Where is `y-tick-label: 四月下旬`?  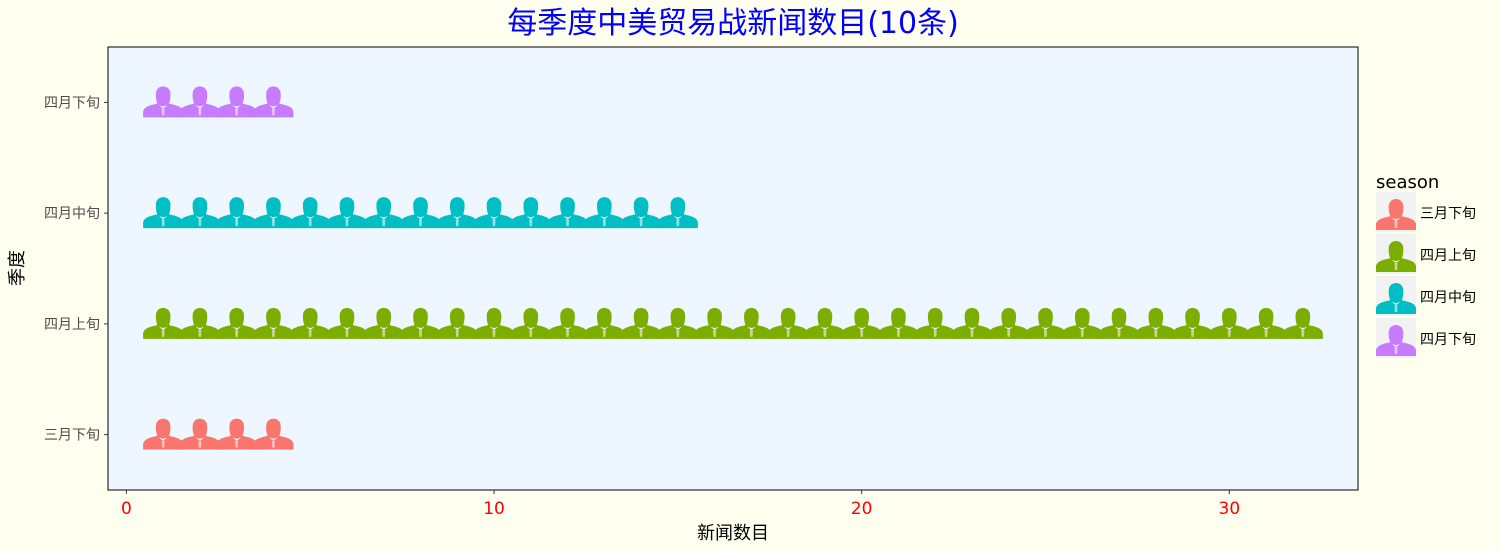
y-tick-label: 四月下旬 is located at coordinates (72, 103).